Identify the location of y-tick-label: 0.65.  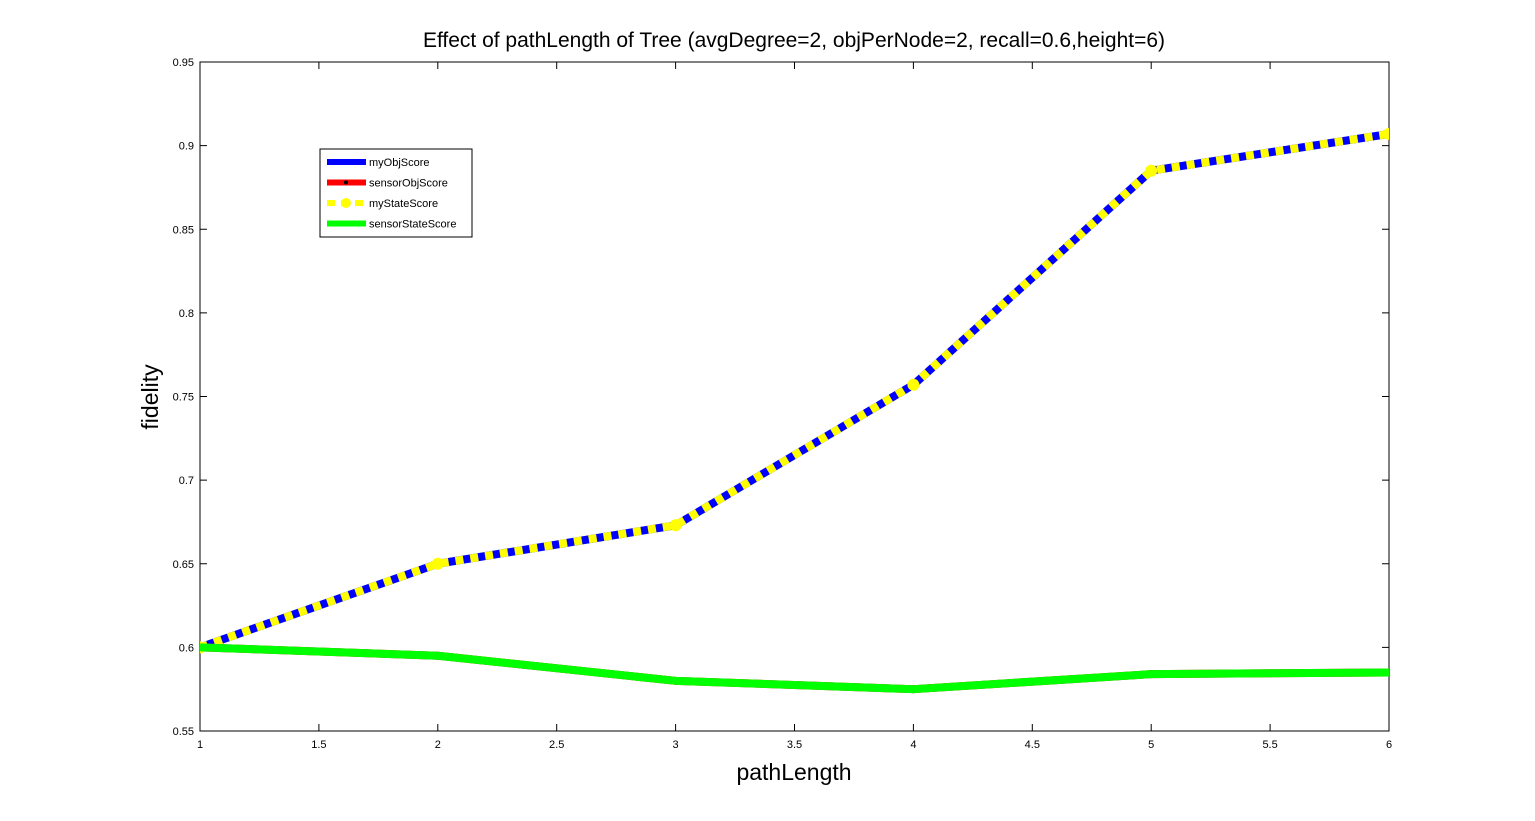
(183, 565).